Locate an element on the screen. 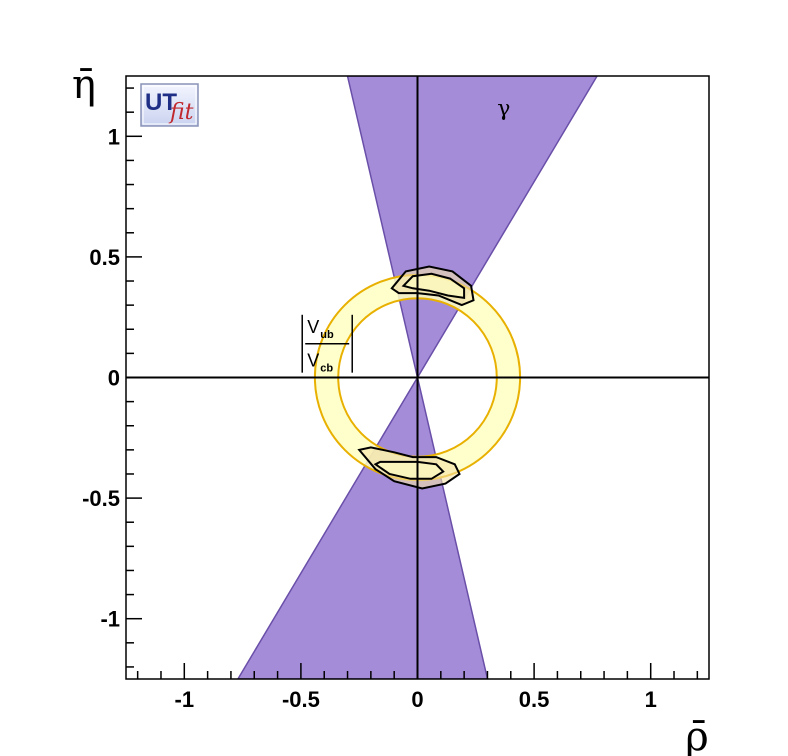 Image resolution: width=788 pixels, height=756 pixels. logo-inner-border is located at coordinates (169, 105).